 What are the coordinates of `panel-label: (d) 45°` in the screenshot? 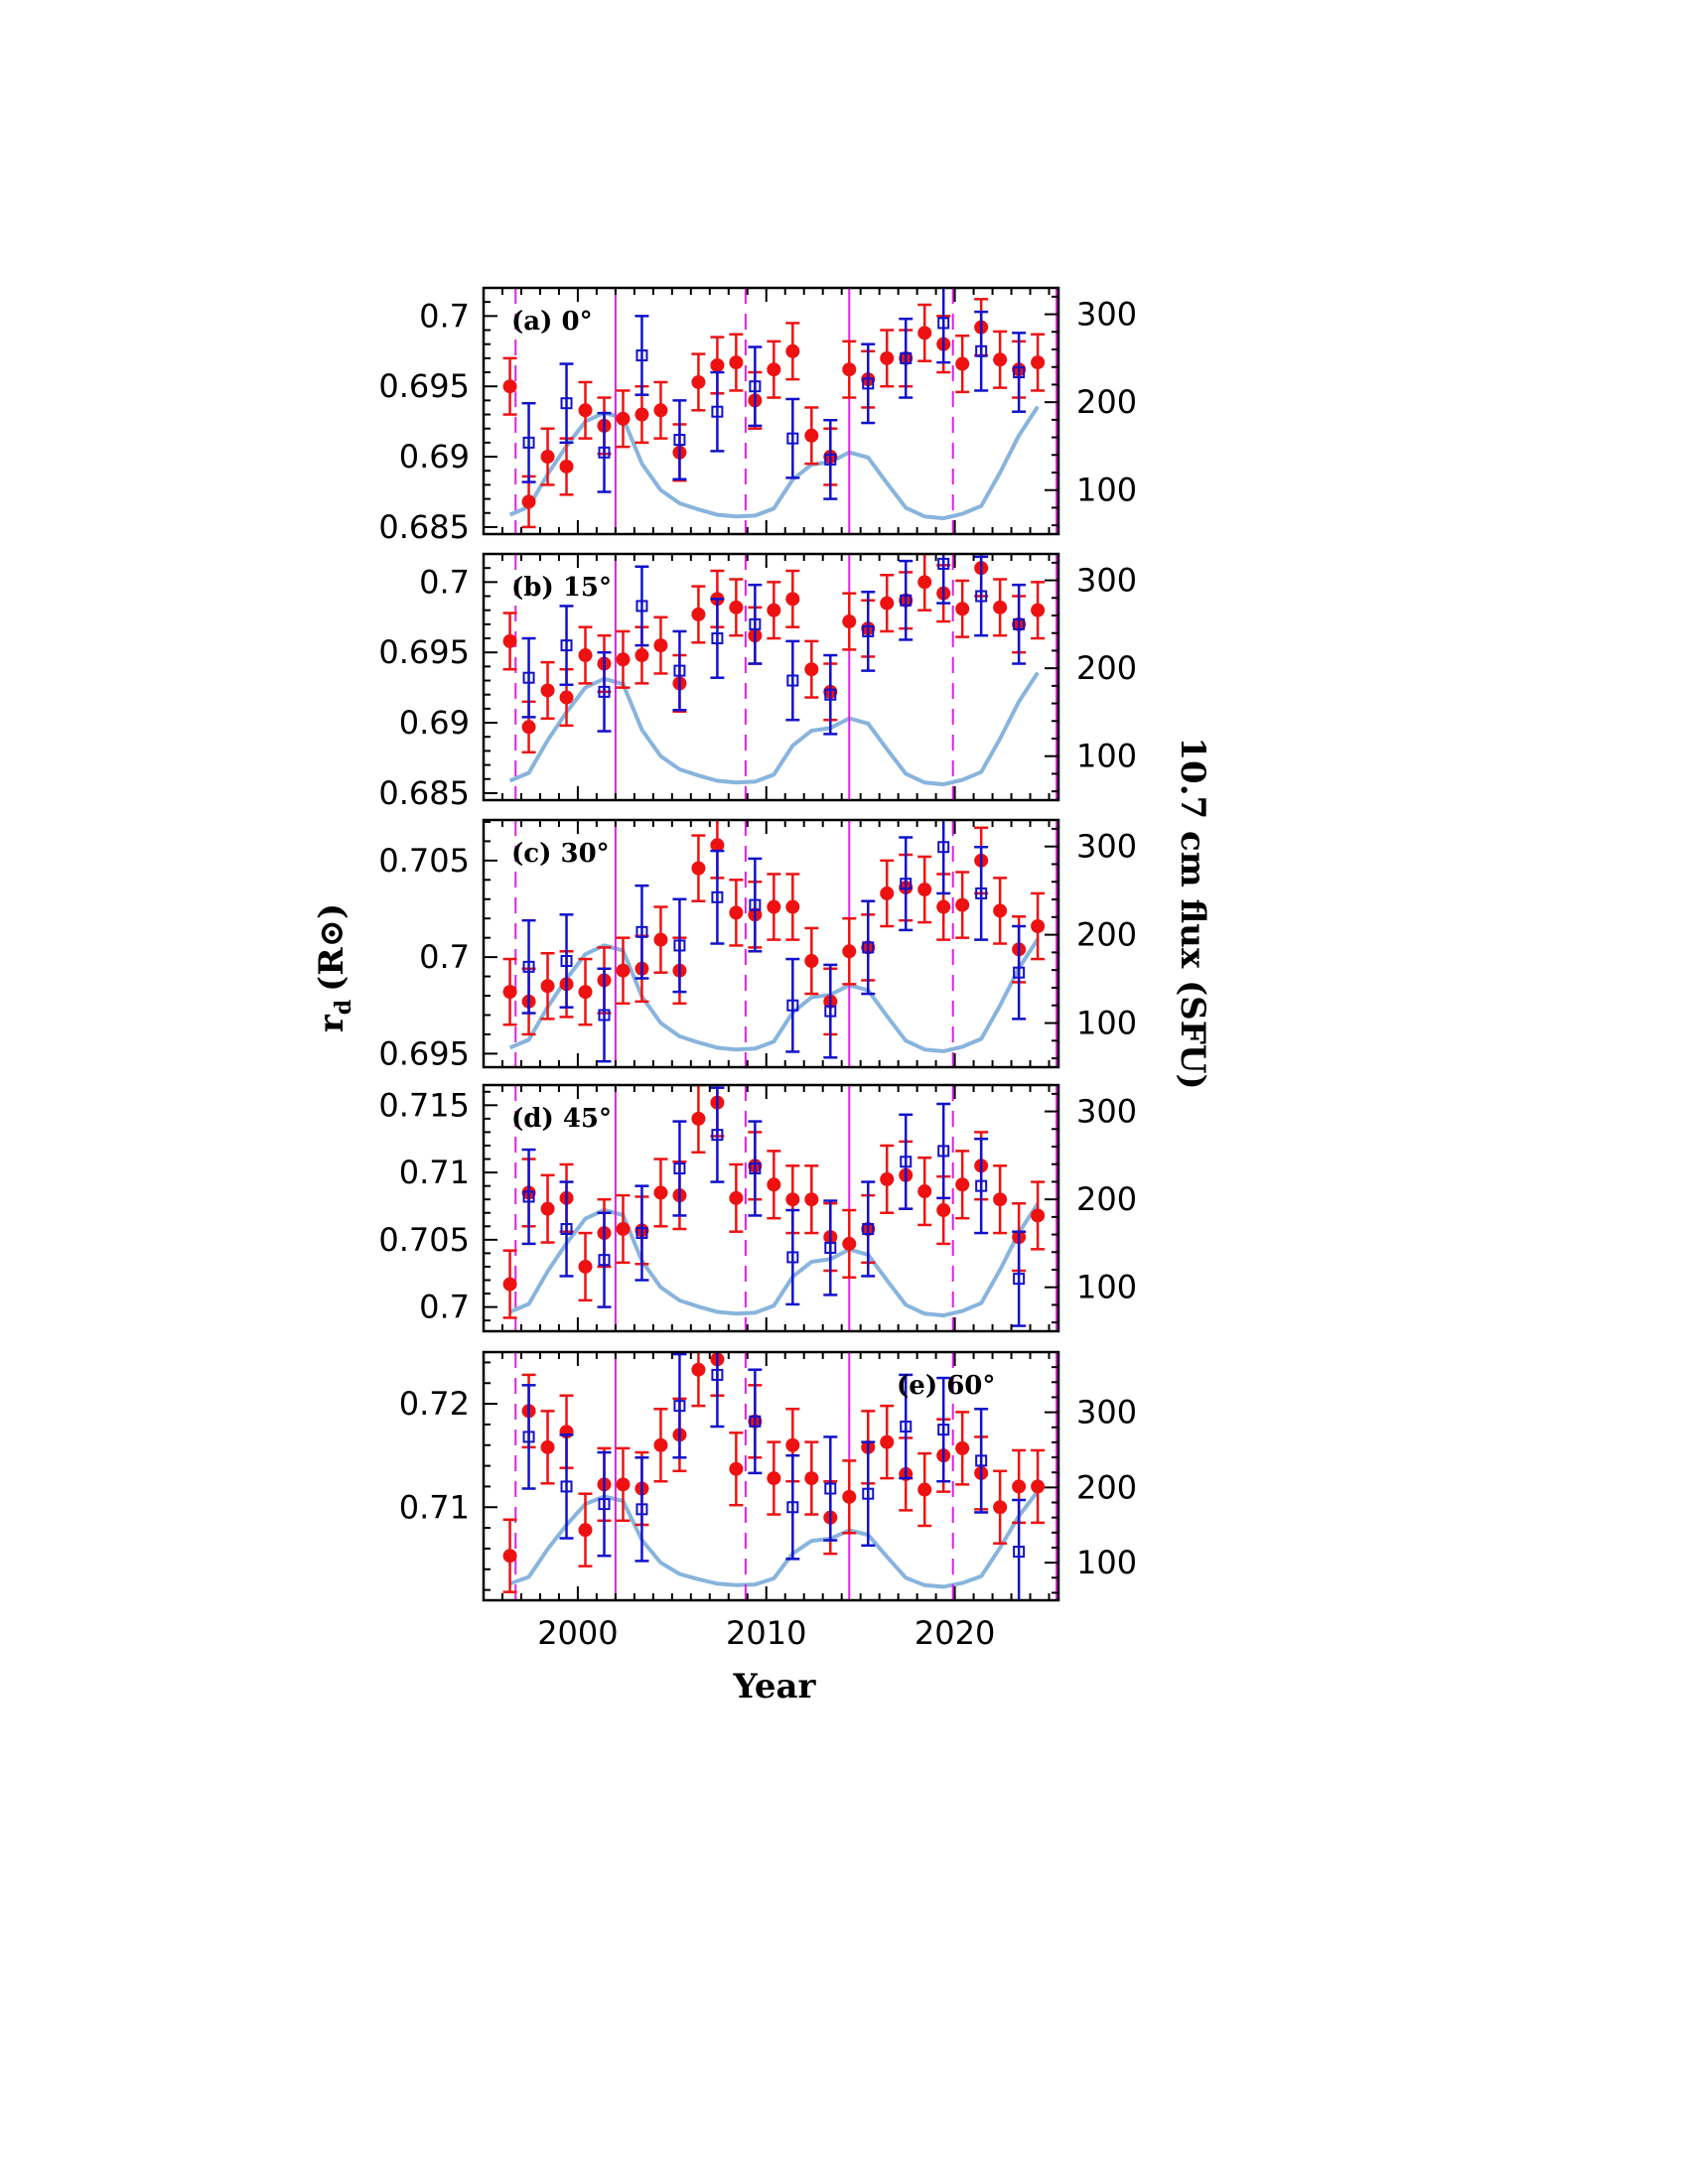 It's located at (561, 1119).